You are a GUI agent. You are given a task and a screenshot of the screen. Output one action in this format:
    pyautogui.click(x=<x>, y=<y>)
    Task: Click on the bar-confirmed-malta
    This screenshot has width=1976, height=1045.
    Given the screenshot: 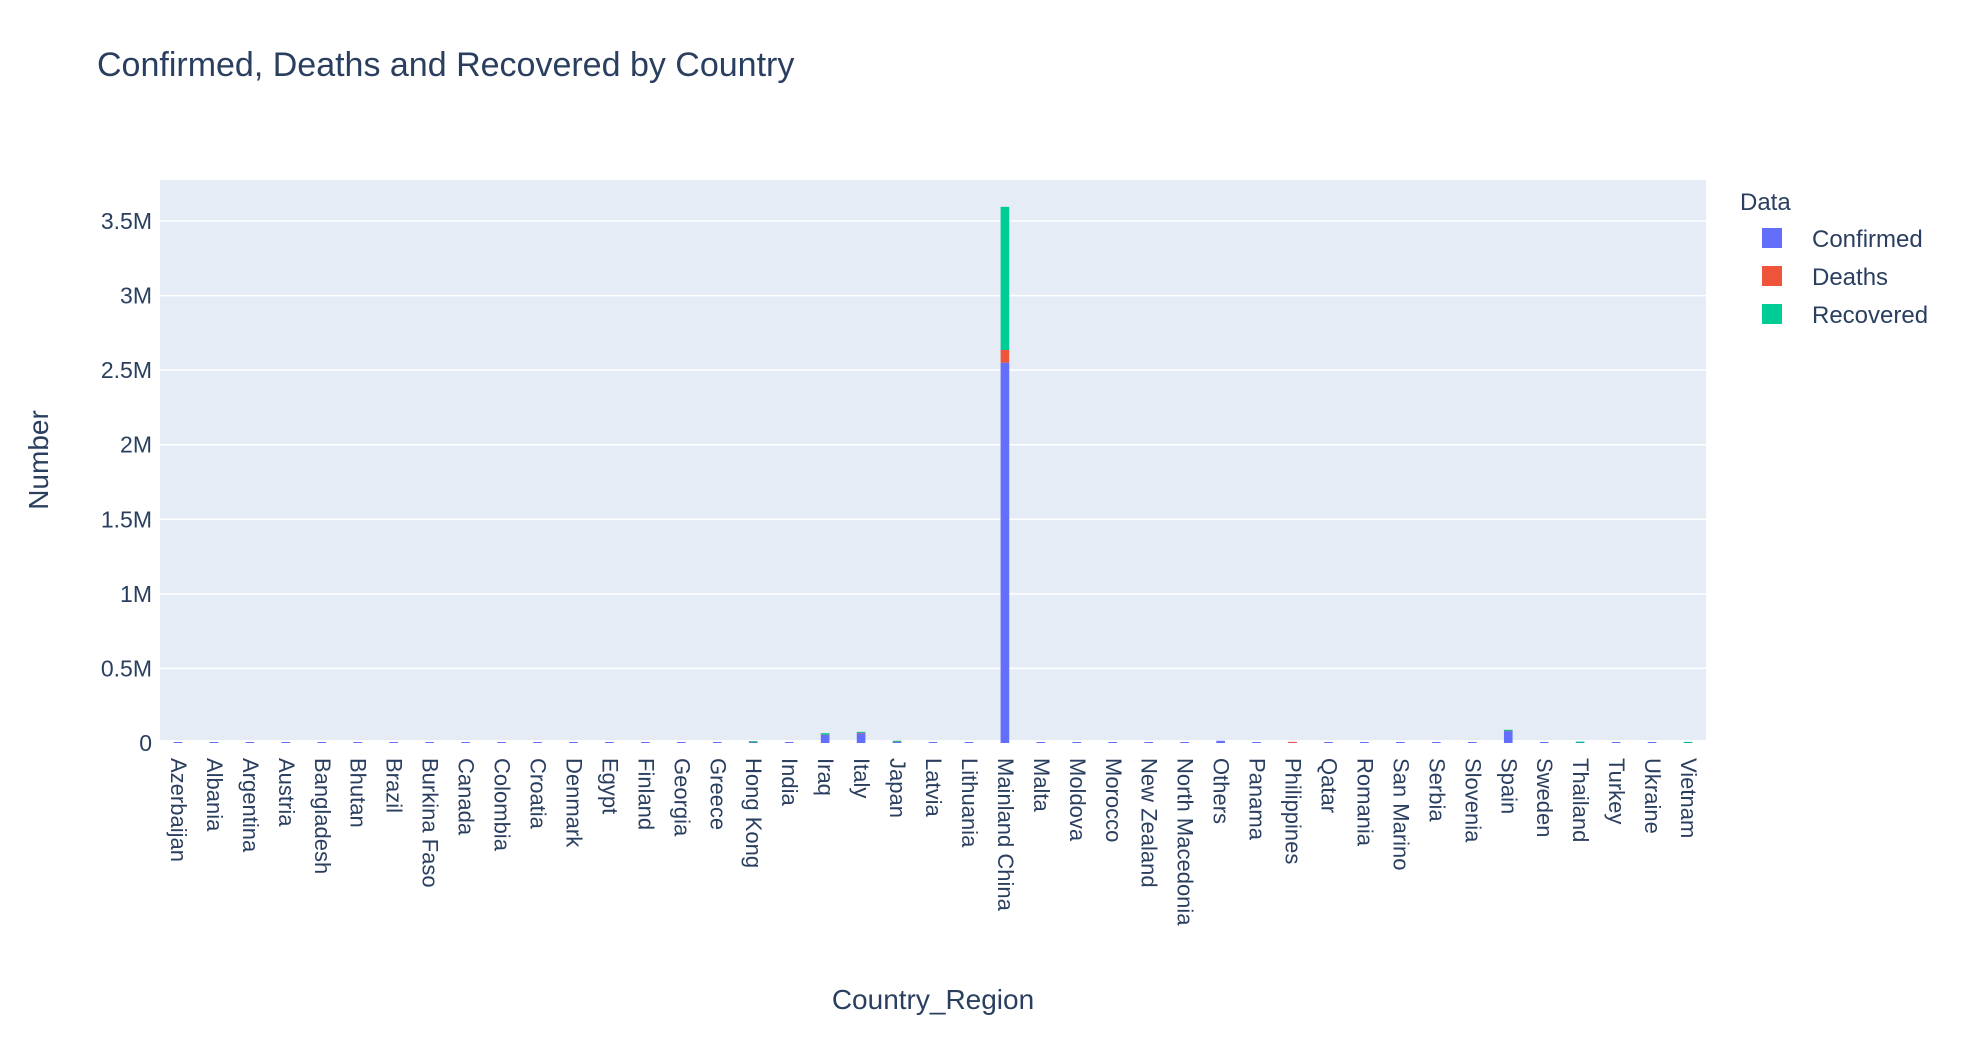 What is the action you would take?
    pyautogui.click(x=1041, y=742)
    